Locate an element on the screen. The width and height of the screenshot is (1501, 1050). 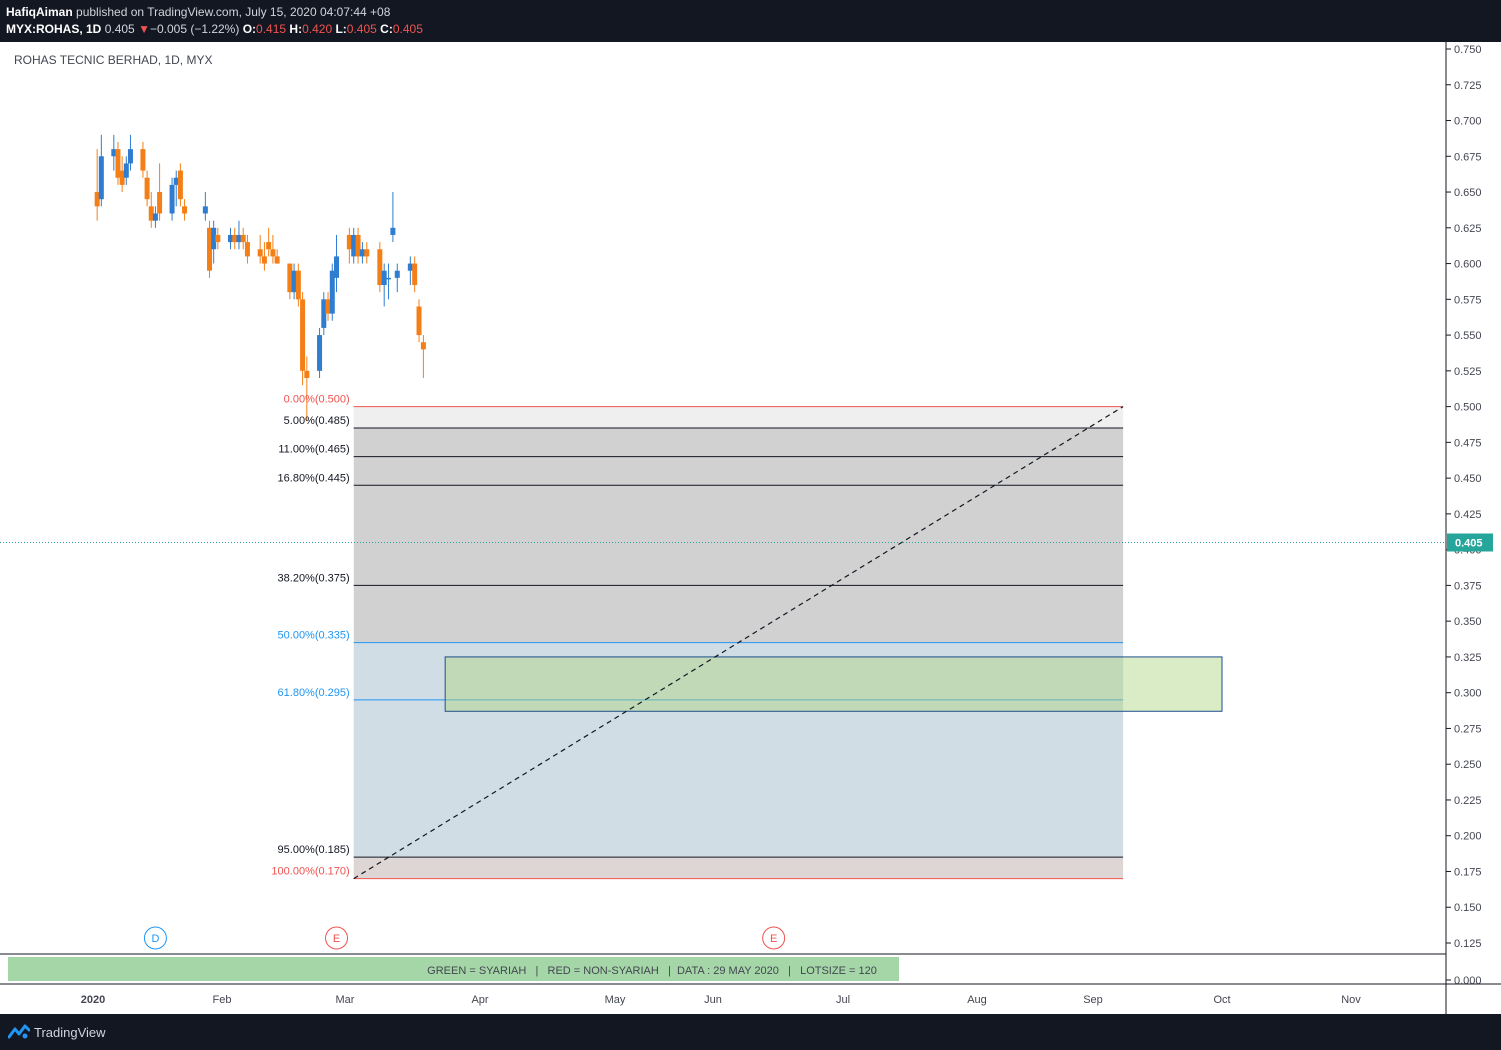
time-tick-label: Jun is located at coordinates (713, 1000).